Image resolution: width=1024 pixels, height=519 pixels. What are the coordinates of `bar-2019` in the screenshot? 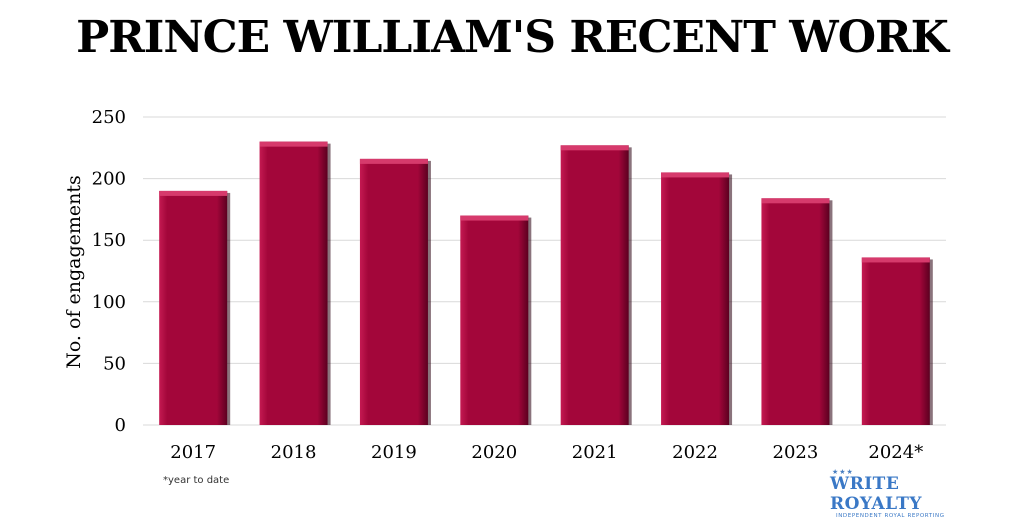 It's located at (395, 291).